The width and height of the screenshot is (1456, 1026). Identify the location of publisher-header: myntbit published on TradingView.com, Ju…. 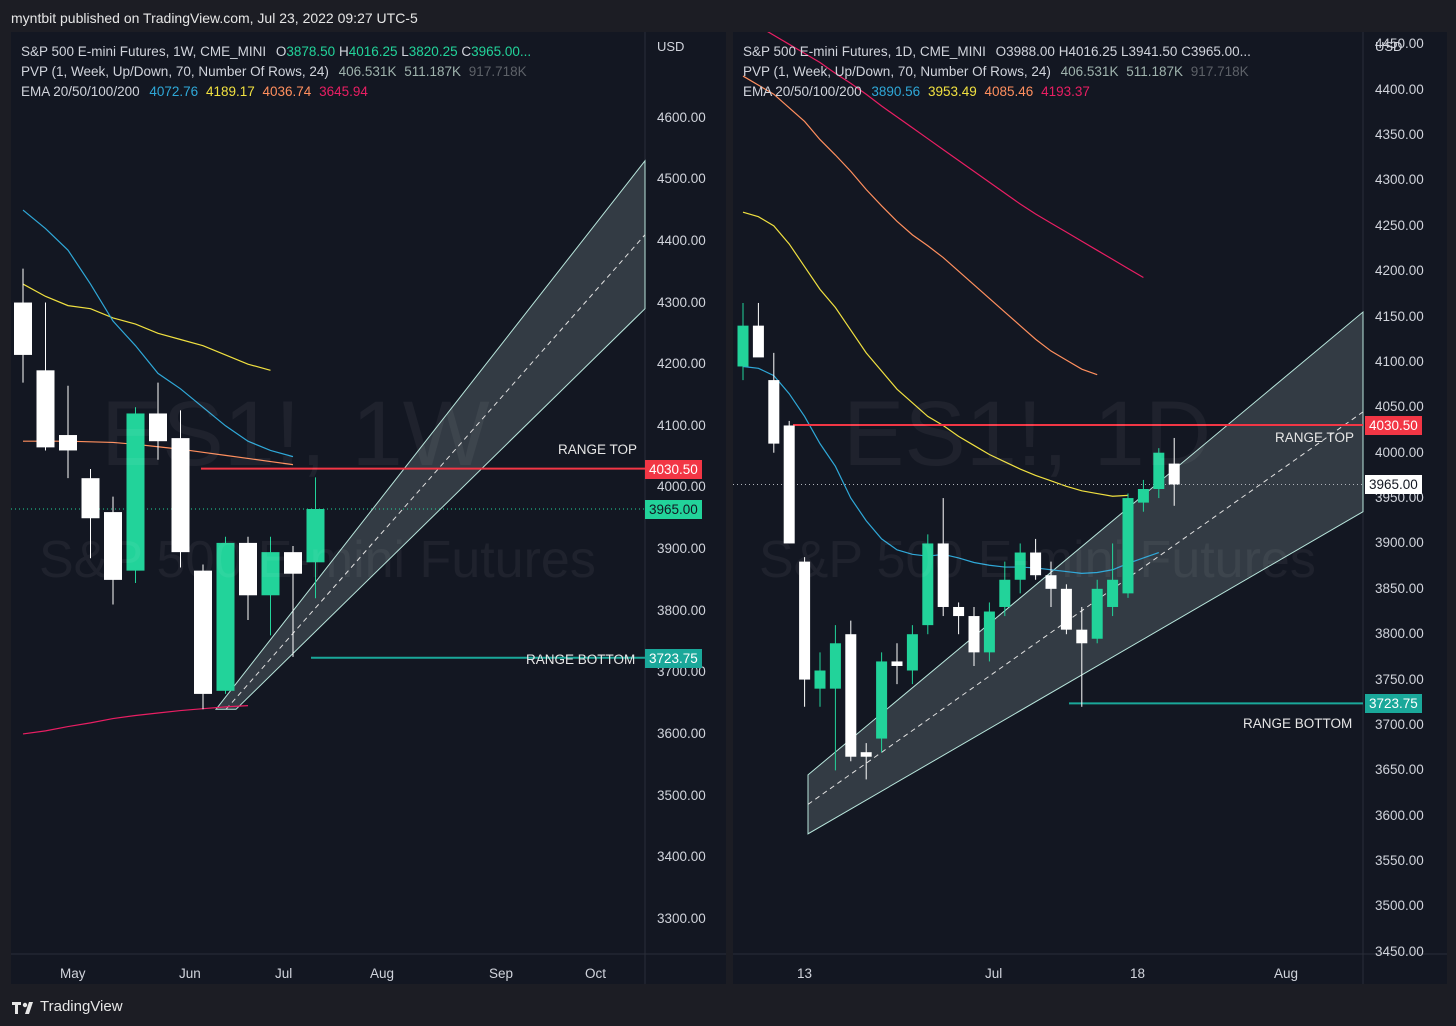
(728, 16).